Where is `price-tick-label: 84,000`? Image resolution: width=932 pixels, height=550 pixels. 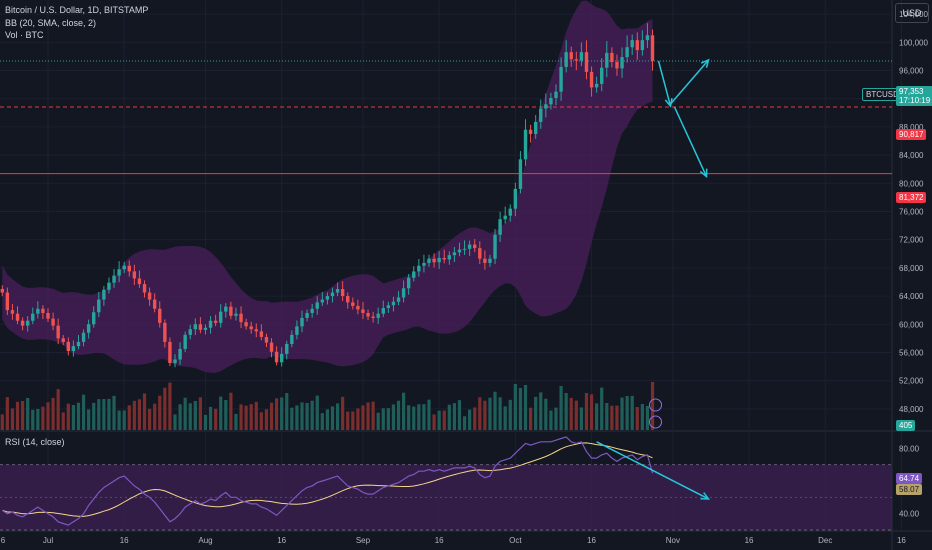
price-tick-label: 84,000 is located at coordinates (911, 155).